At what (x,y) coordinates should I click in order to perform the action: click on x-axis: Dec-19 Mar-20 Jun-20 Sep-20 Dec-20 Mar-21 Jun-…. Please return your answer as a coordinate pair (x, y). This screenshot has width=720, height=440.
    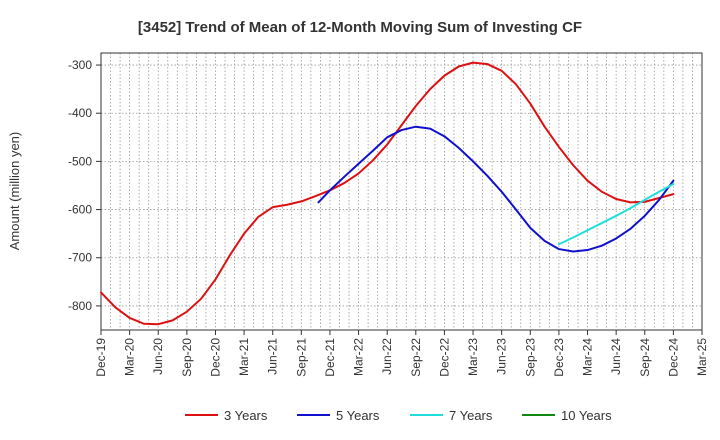
    Looking at the image, I should click on (401, 353).